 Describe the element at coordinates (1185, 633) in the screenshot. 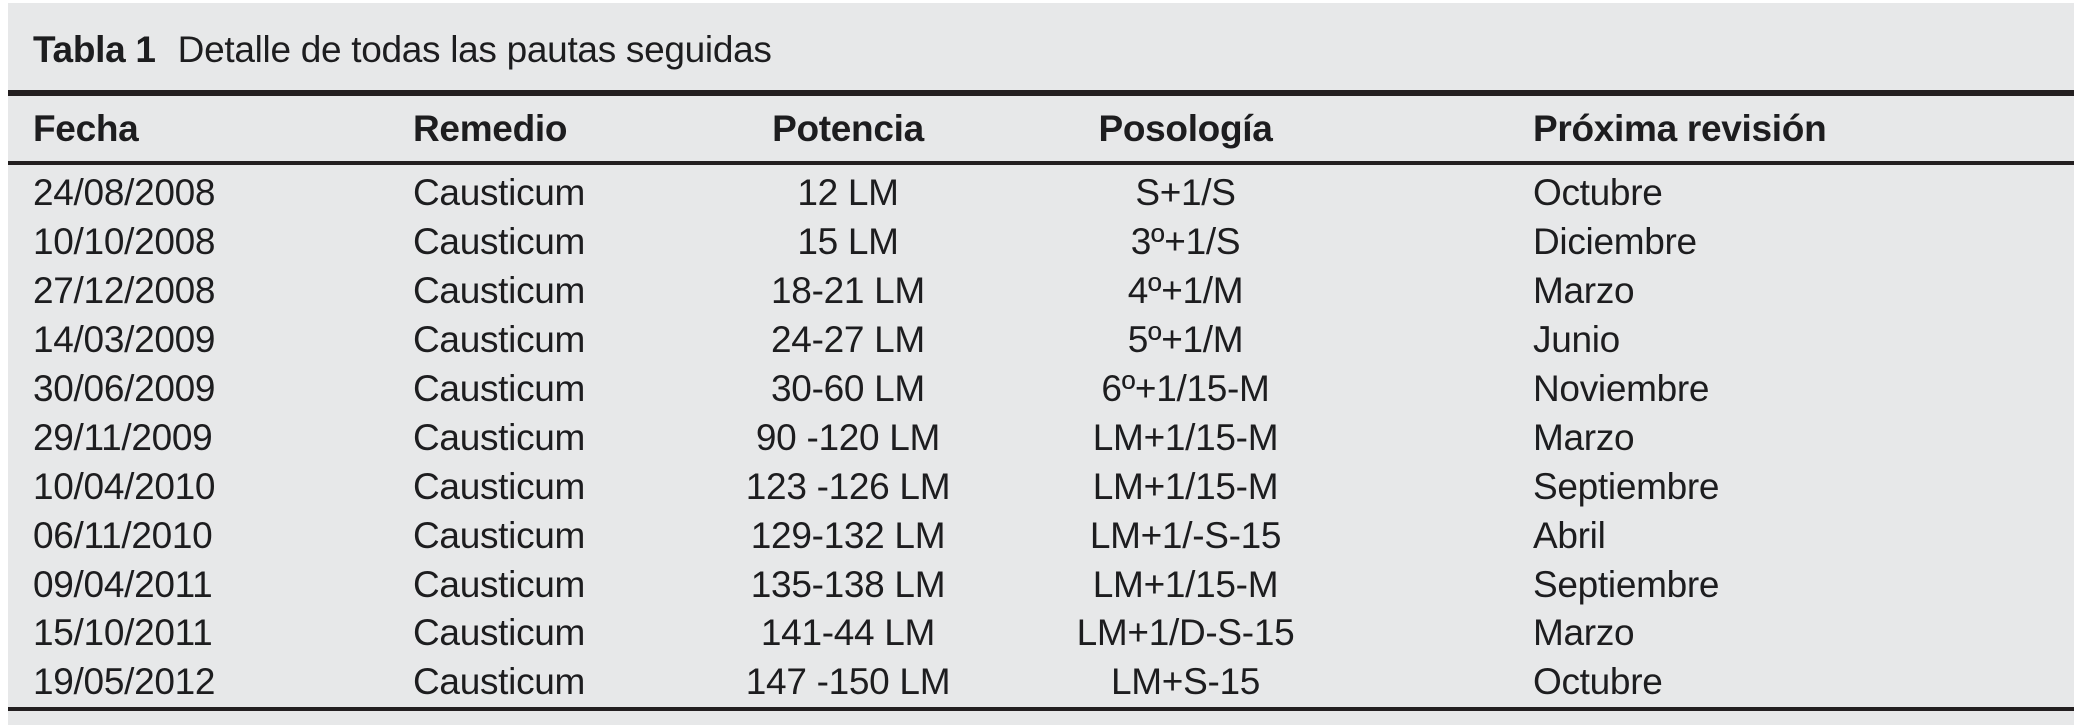

I see `cell-posologia: LM+1/D-S-15` at that location.